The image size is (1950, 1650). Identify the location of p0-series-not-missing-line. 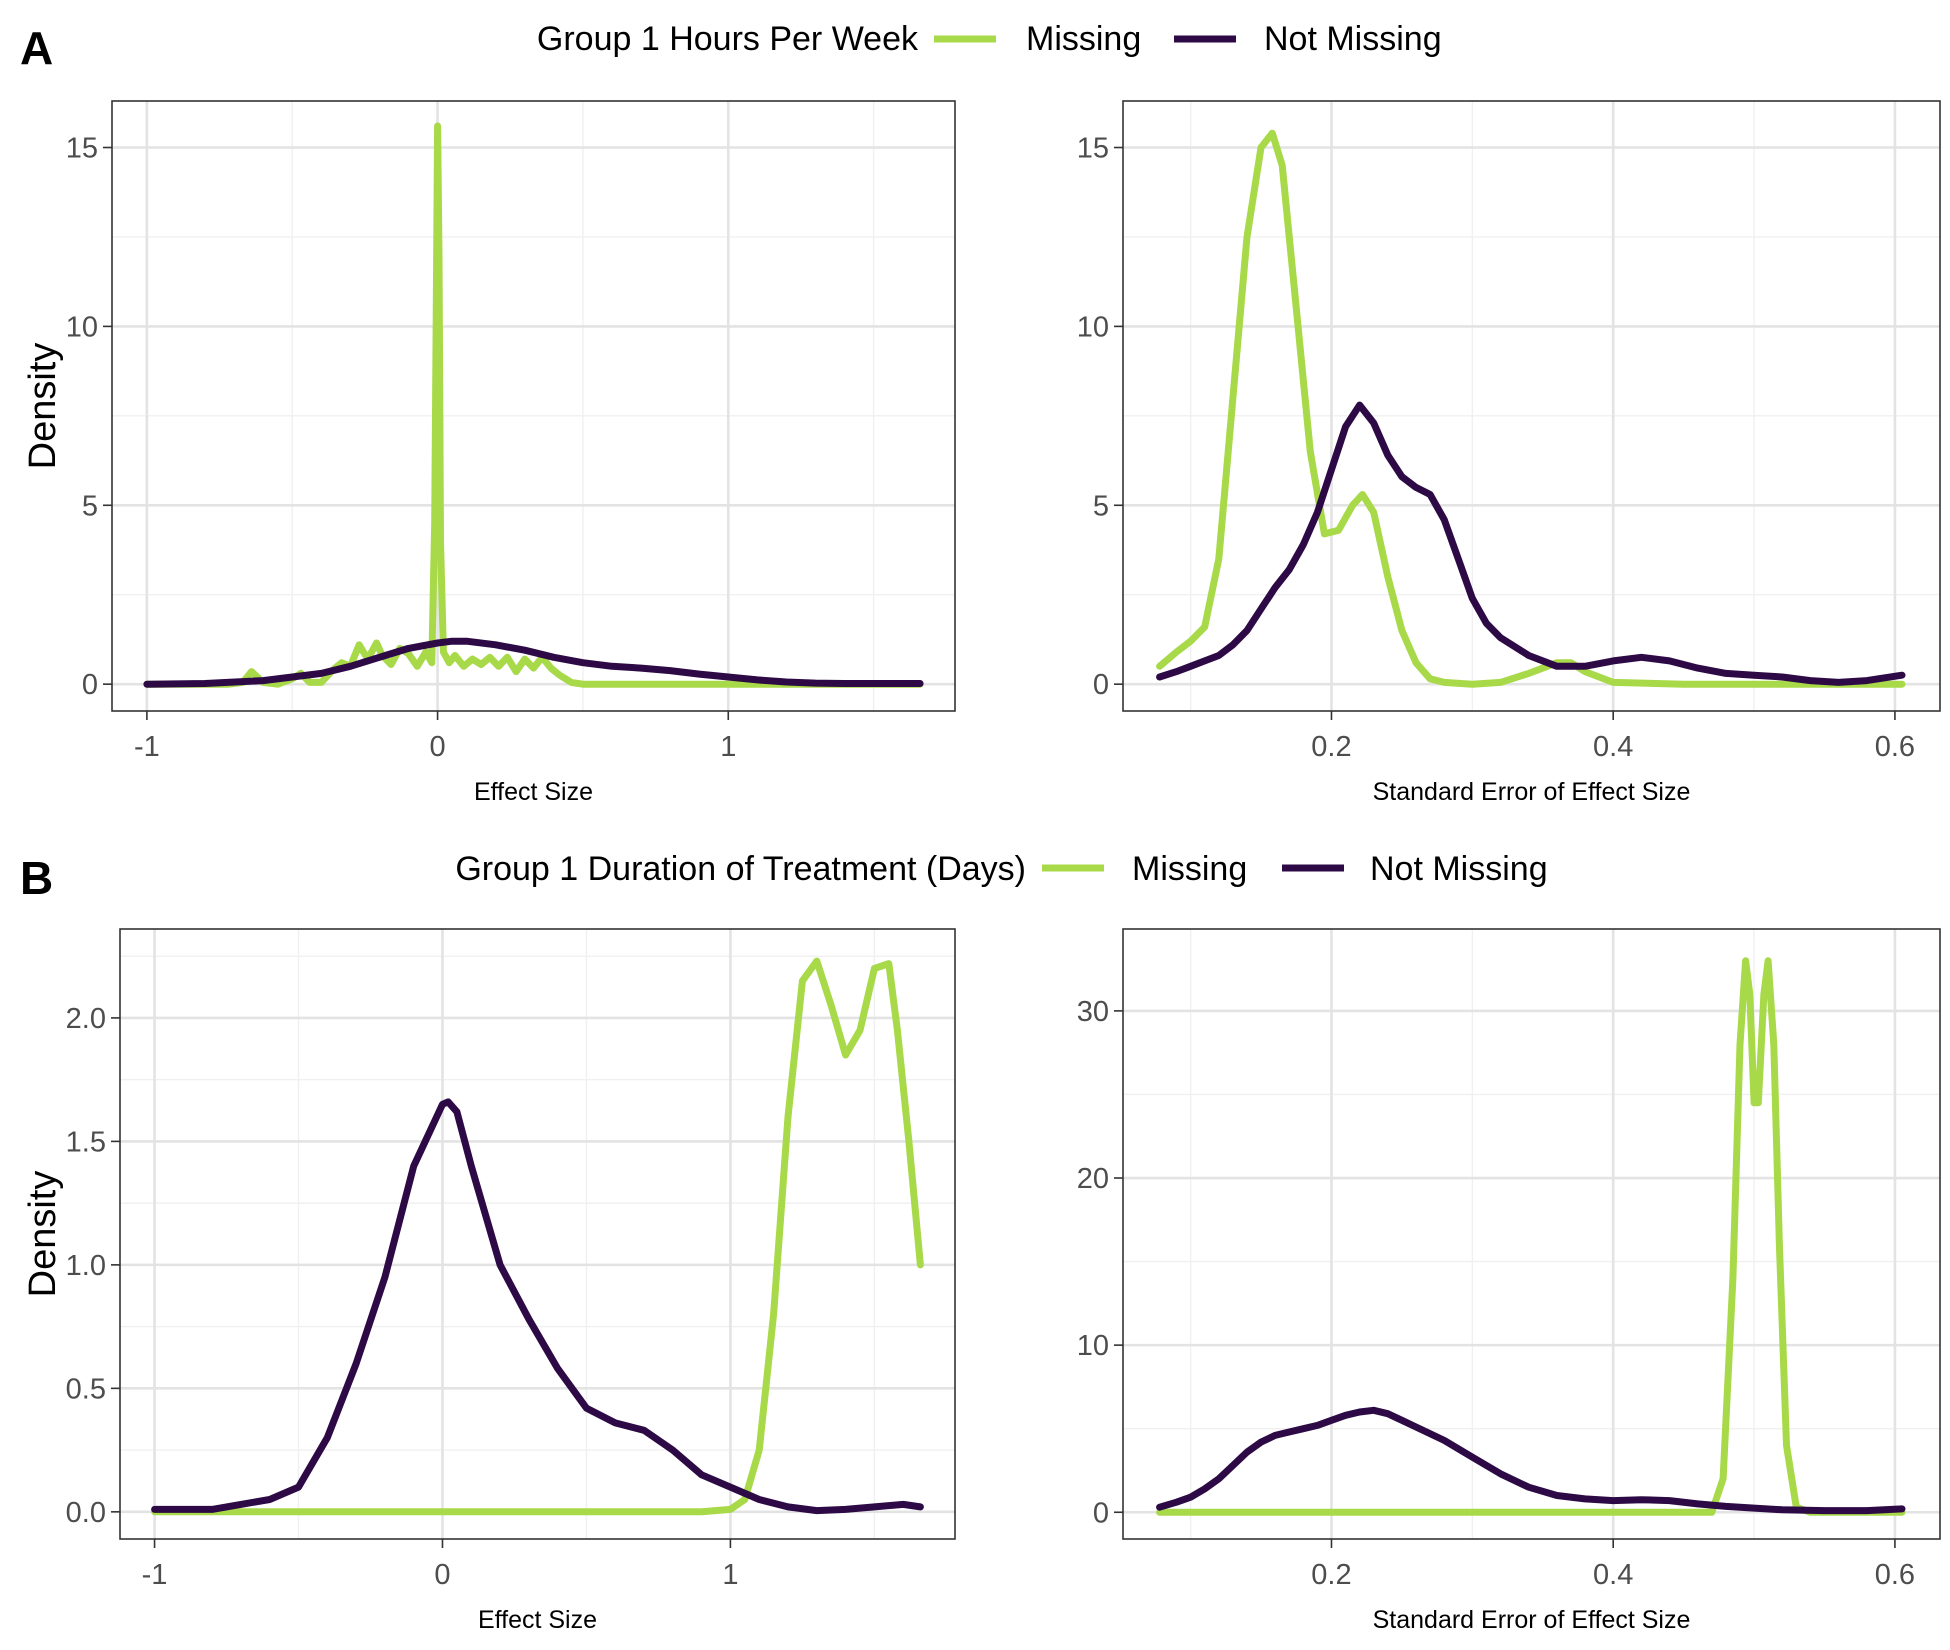
(533, 662).